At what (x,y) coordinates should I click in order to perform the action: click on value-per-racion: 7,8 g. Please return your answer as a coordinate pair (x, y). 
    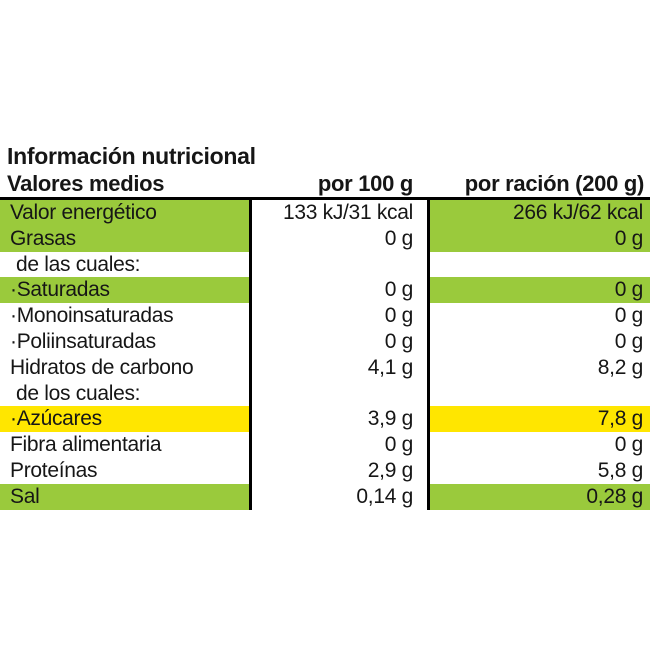
    Looking at the image, I should click on (538, 419).